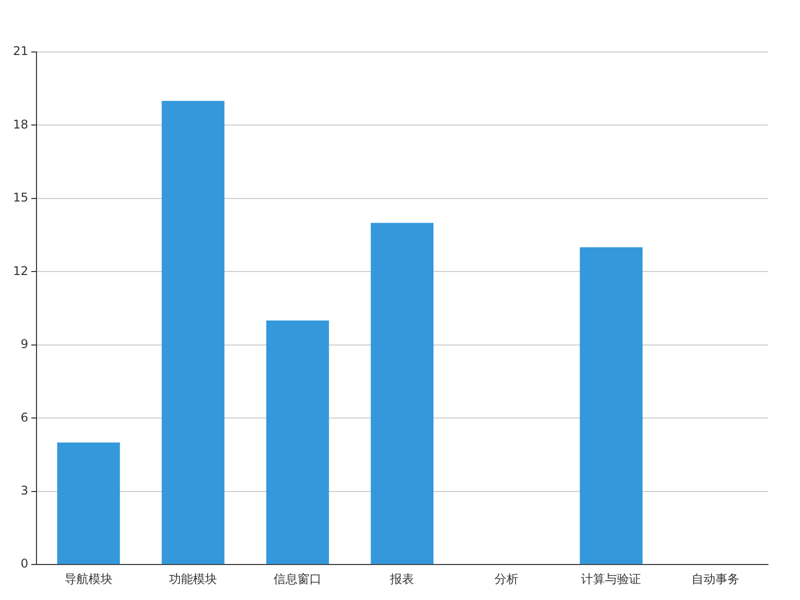 The height and width of the screenshot is (600, 800). I want to click on x-tick-label: 导航模块, so click(88, 579).